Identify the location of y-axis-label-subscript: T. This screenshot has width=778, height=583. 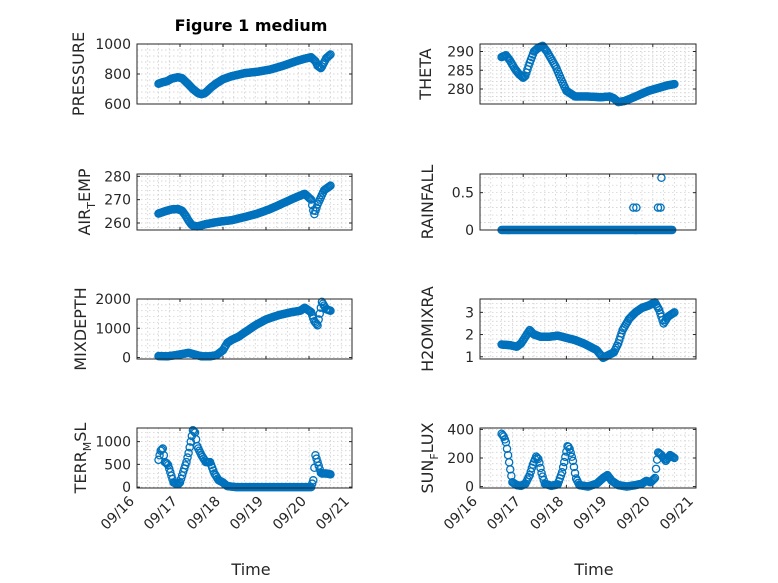
(91, 206).